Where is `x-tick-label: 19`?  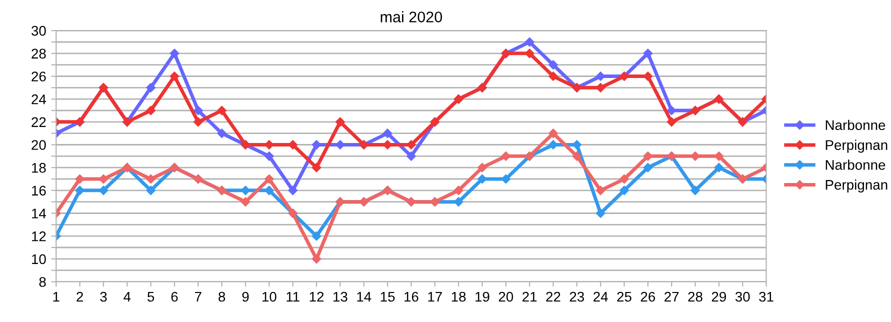 x-tick-label: 19 is located at coordinates (483, 297).